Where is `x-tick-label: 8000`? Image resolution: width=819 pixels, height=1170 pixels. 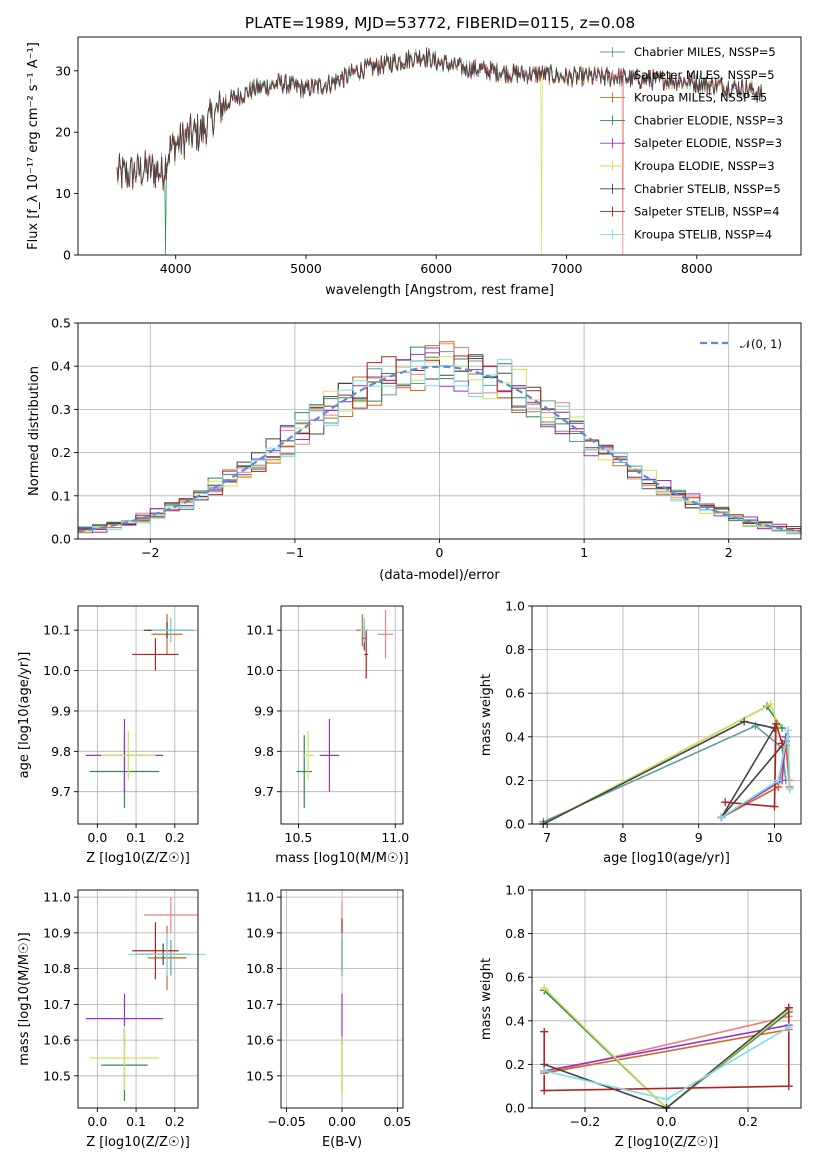 x-tick-label: 8000 is located at coordinates (697, 268).